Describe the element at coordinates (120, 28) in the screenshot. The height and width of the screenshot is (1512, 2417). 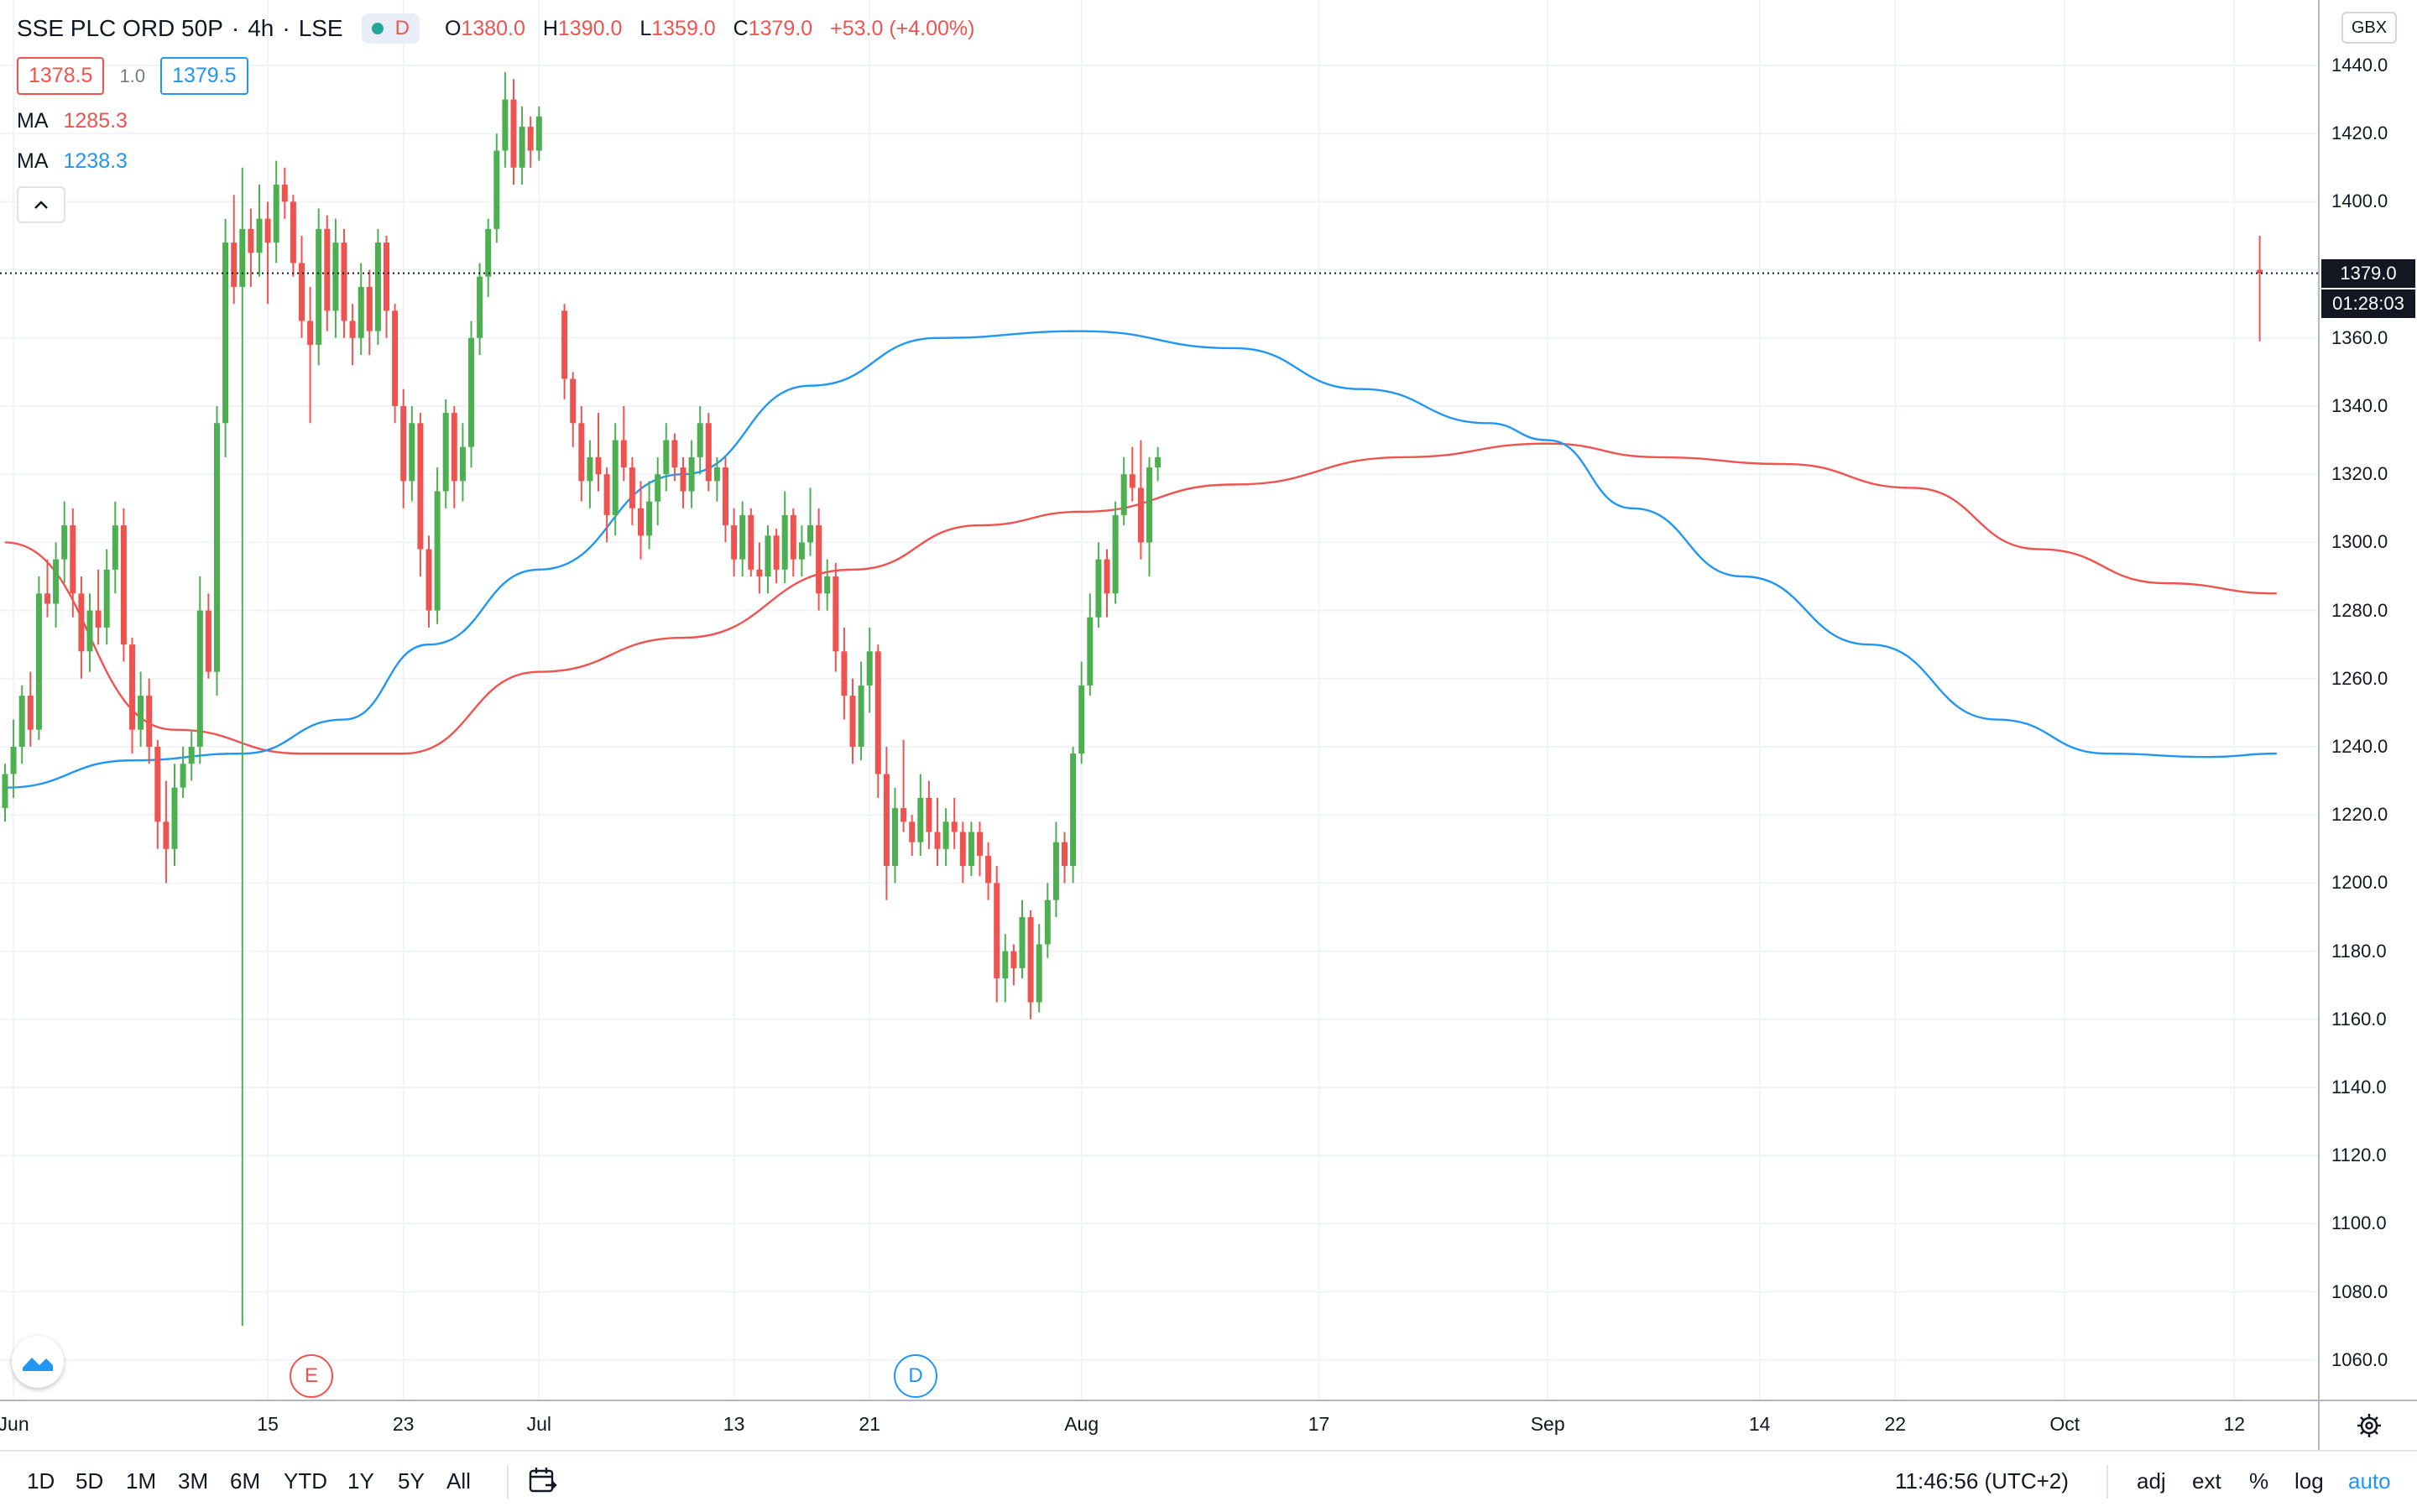
I see `symbol-title: SSE PLC ORD 50P` at that location.